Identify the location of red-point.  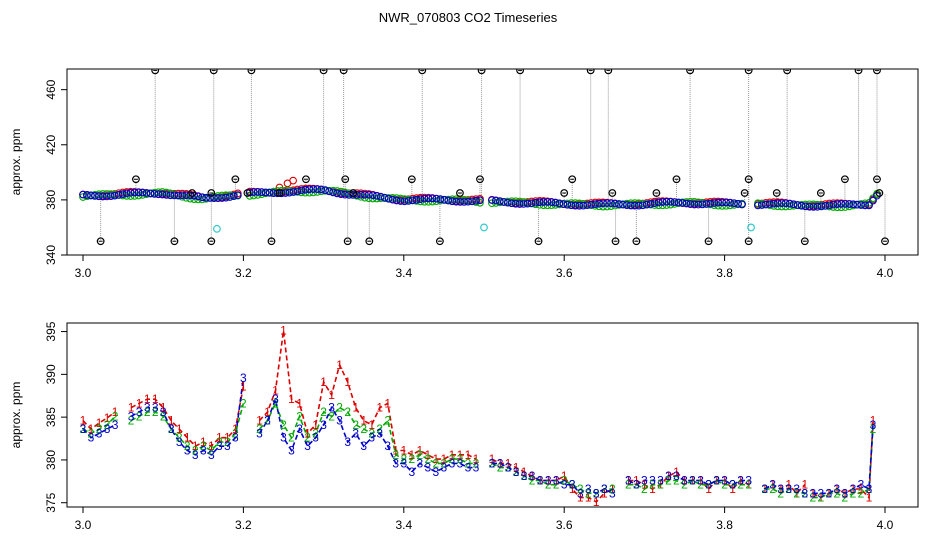
(293, 180).